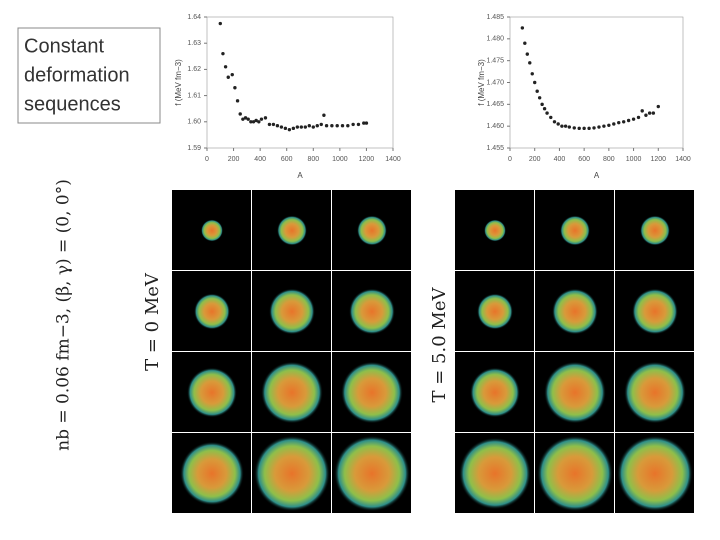 The image size is (720, 540). What do you see at coordinates (495, 39) in the screenshot?
I see `y-tick-label: 1.480` at bounding box center [495, 39].